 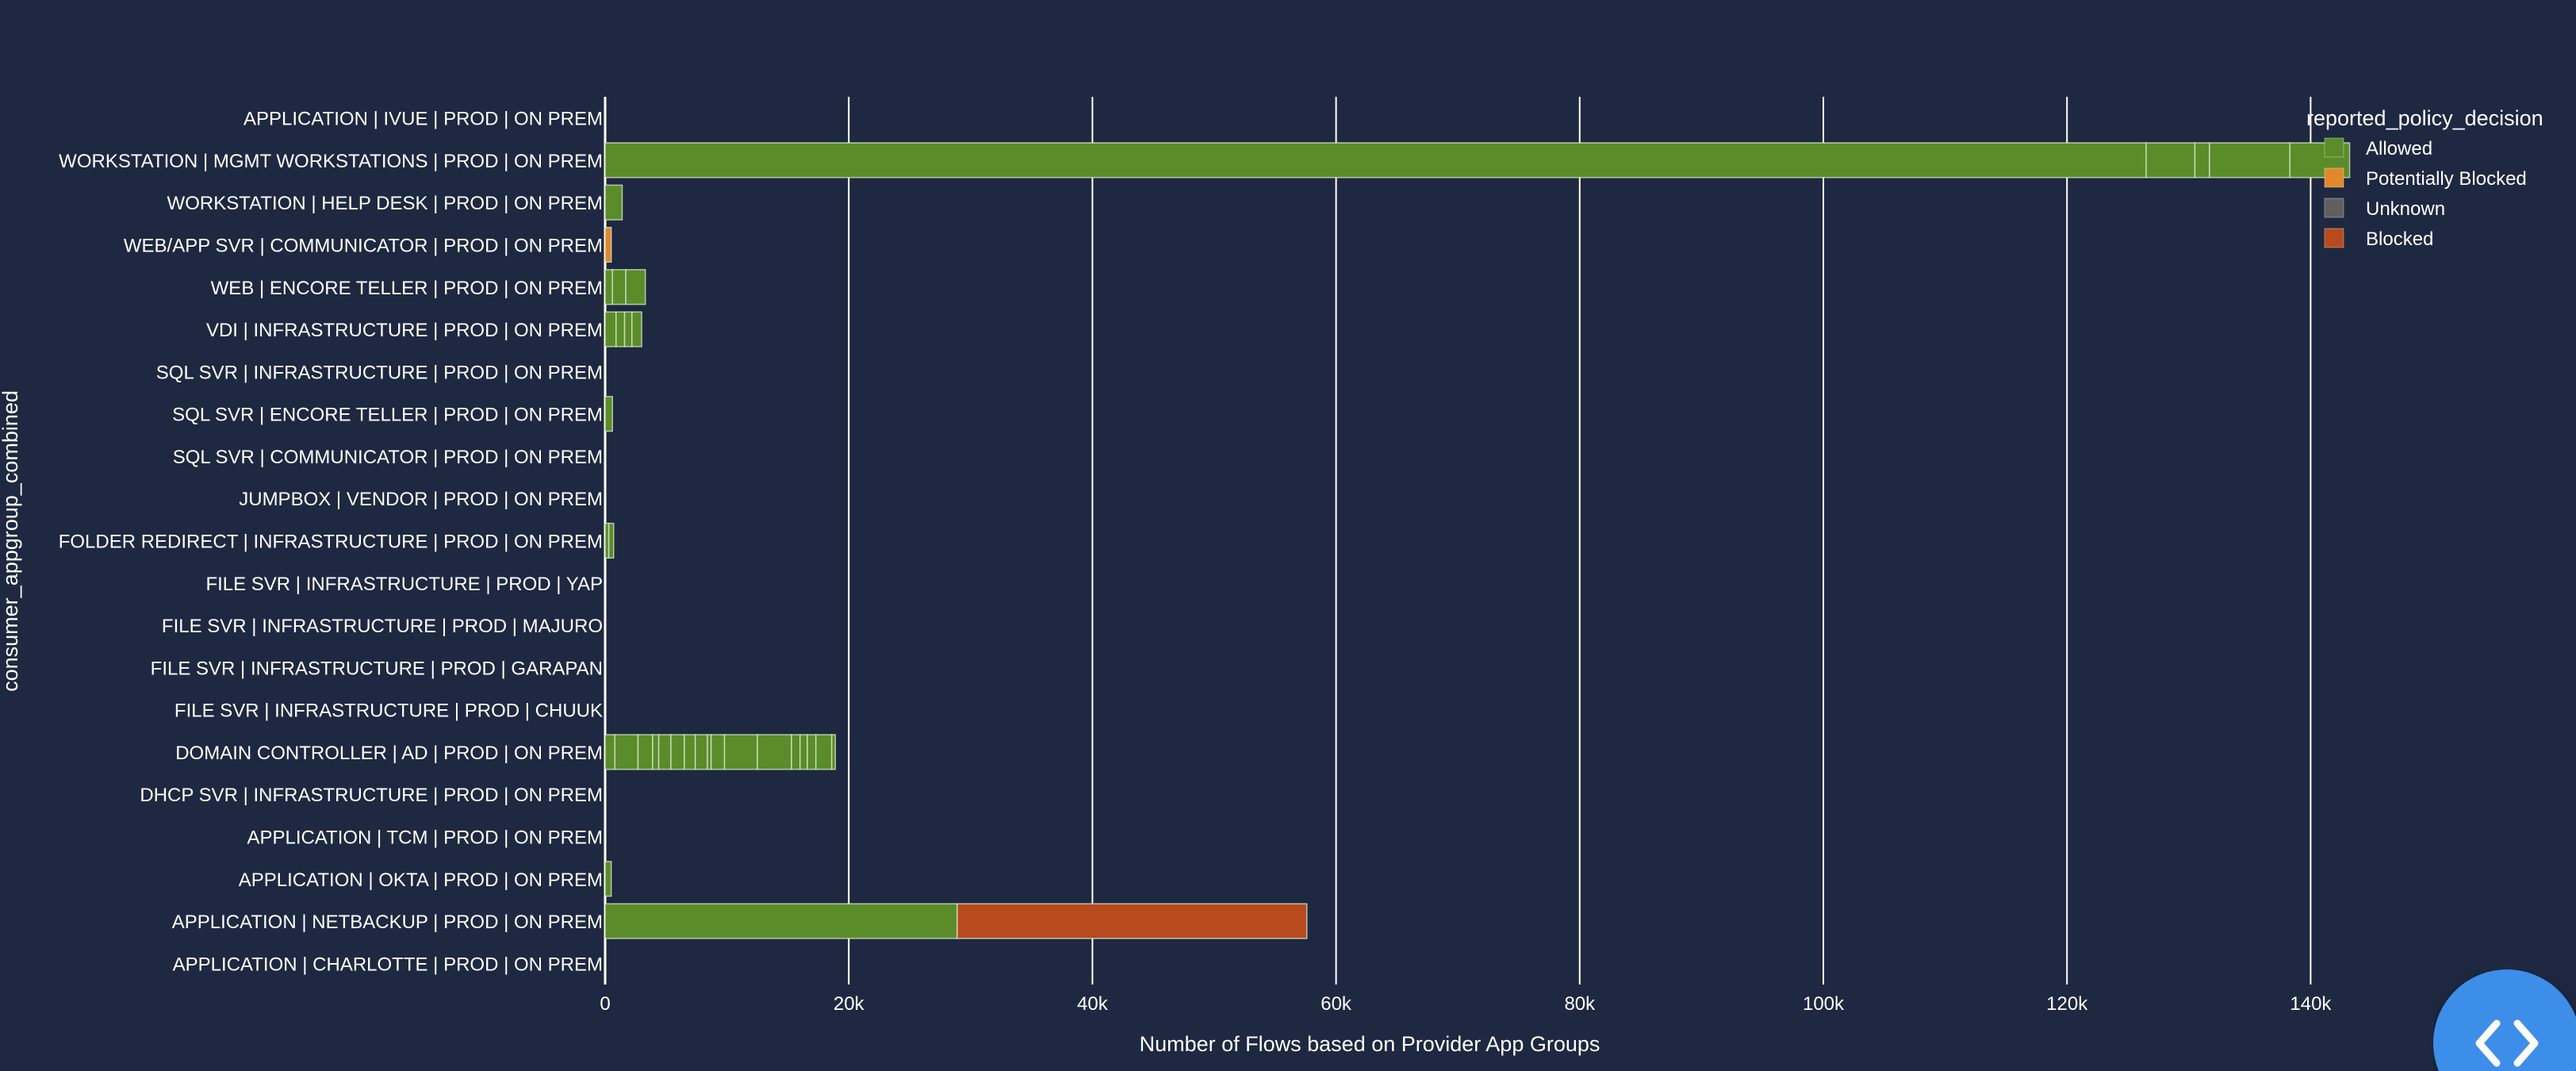 I want to click on x-tick-label: 0, so click(x=605, y=1004).